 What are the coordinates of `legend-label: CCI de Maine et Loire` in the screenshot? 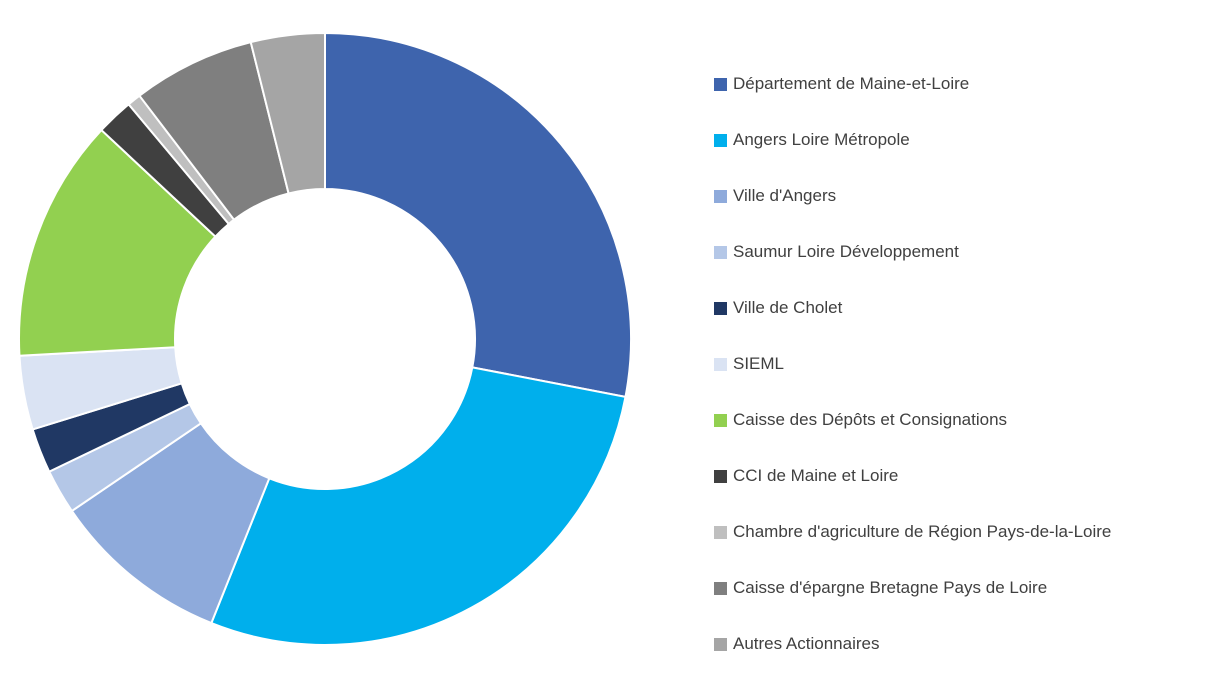 It's located at (816, 475).